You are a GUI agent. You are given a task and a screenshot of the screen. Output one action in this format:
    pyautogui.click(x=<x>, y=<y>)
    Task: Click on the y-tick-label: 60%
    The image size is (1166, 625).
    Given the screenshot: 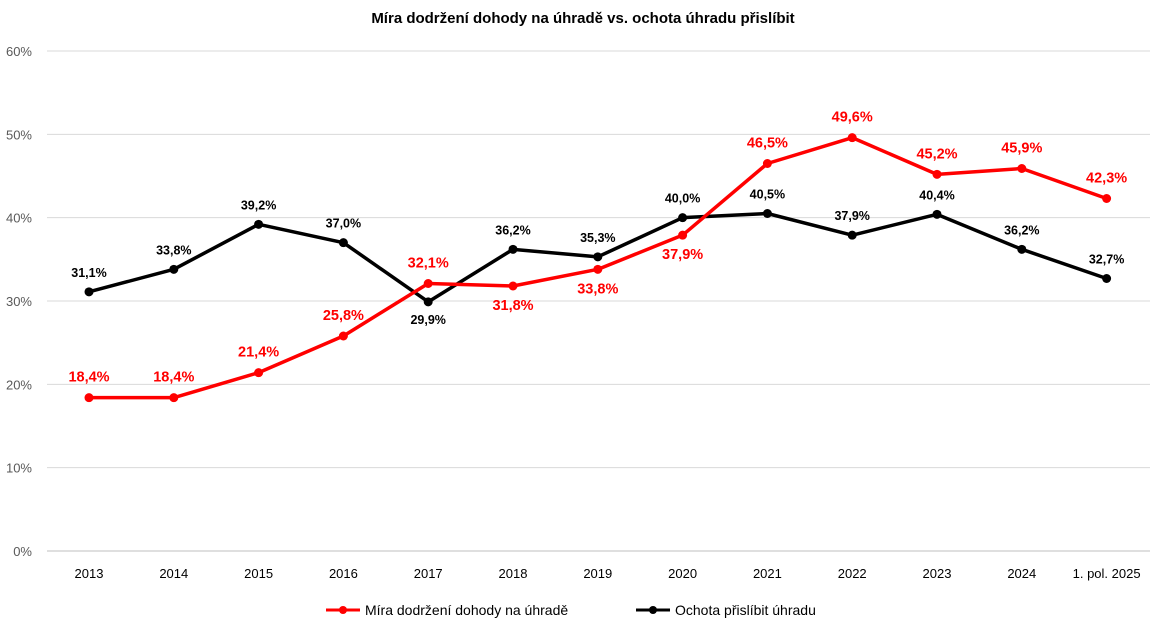 What is the action you would take?
    pyautogui.click(x=19, y=51)
    